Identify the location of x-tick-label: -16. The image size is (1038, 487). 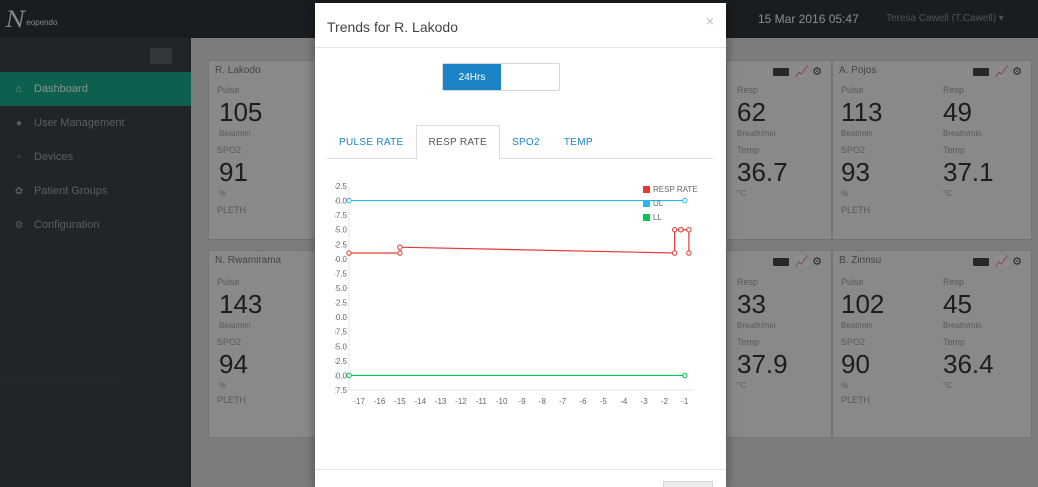
(380, 401).